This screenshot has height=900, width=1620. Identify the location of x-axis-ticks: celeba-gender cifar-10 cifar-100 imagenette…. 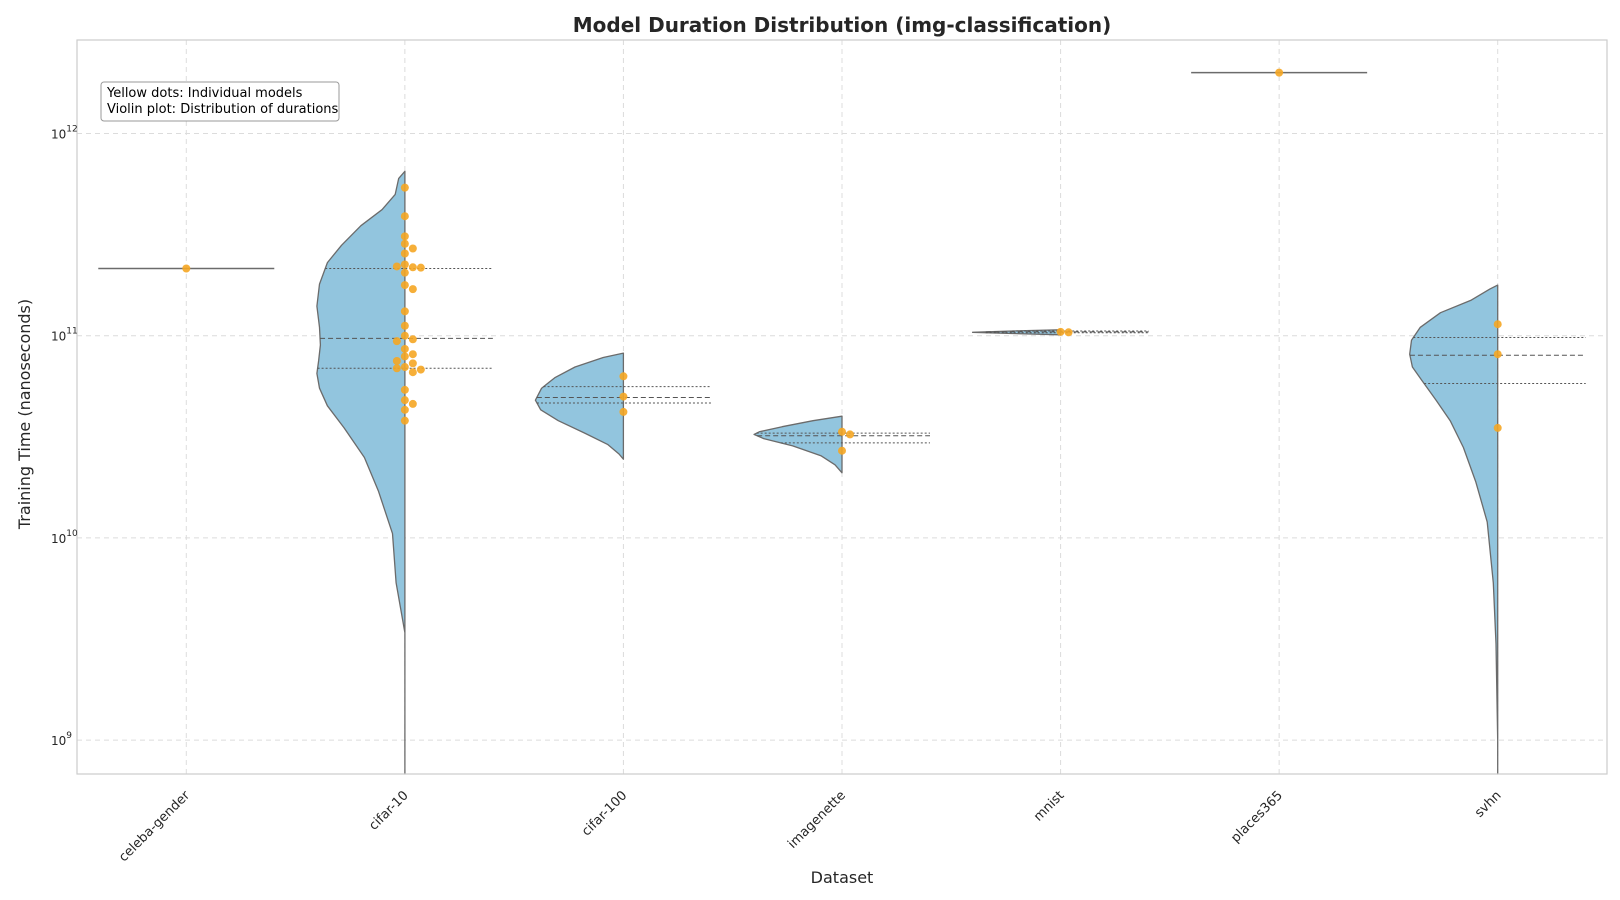
(810, 826).